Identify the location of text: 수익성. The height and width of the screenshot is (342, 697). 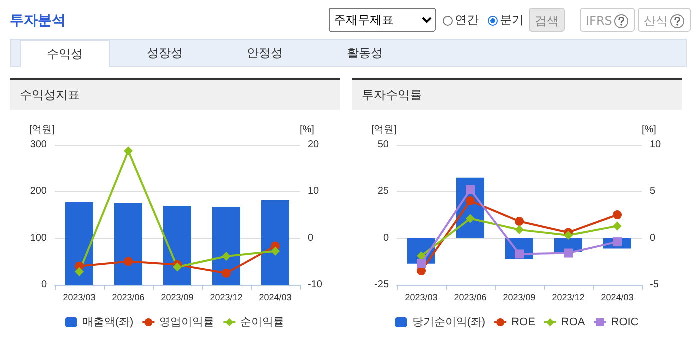
(65, 53).